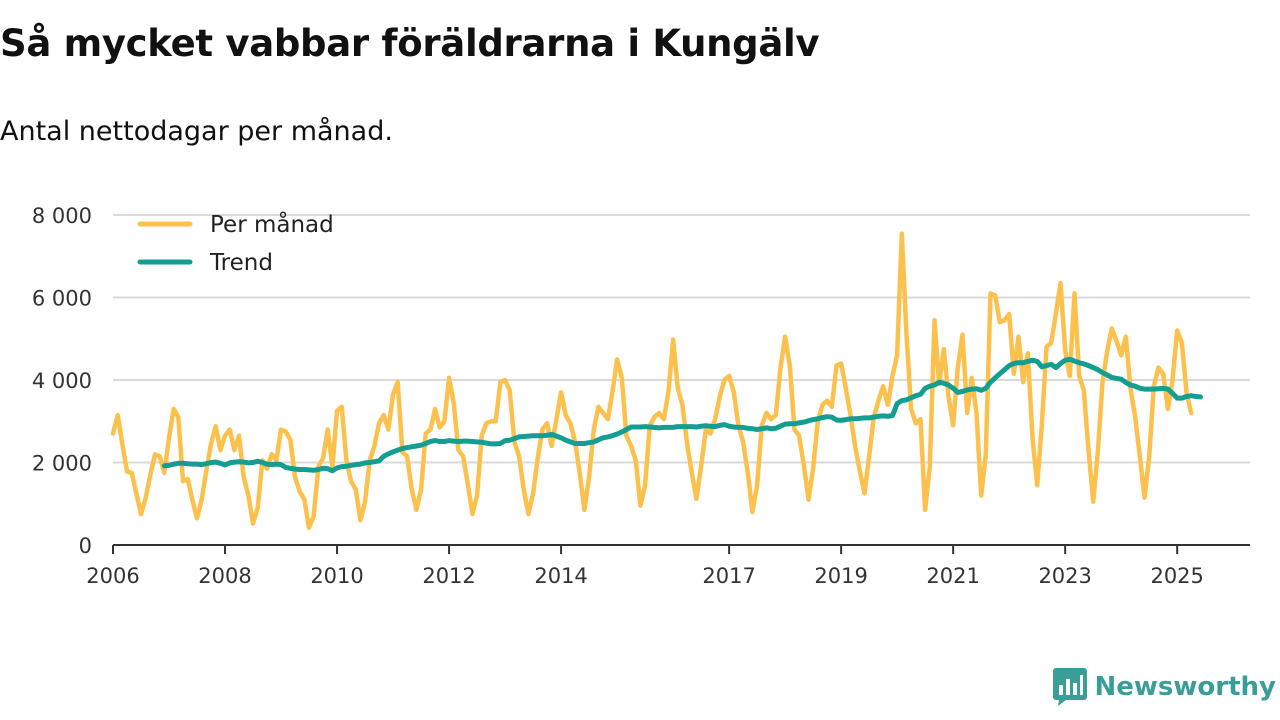  What do you see at coordinates (1069, 687) in the screenshot?
I see `newsworthy-logo-icon` at bounding box center [1069, 687].